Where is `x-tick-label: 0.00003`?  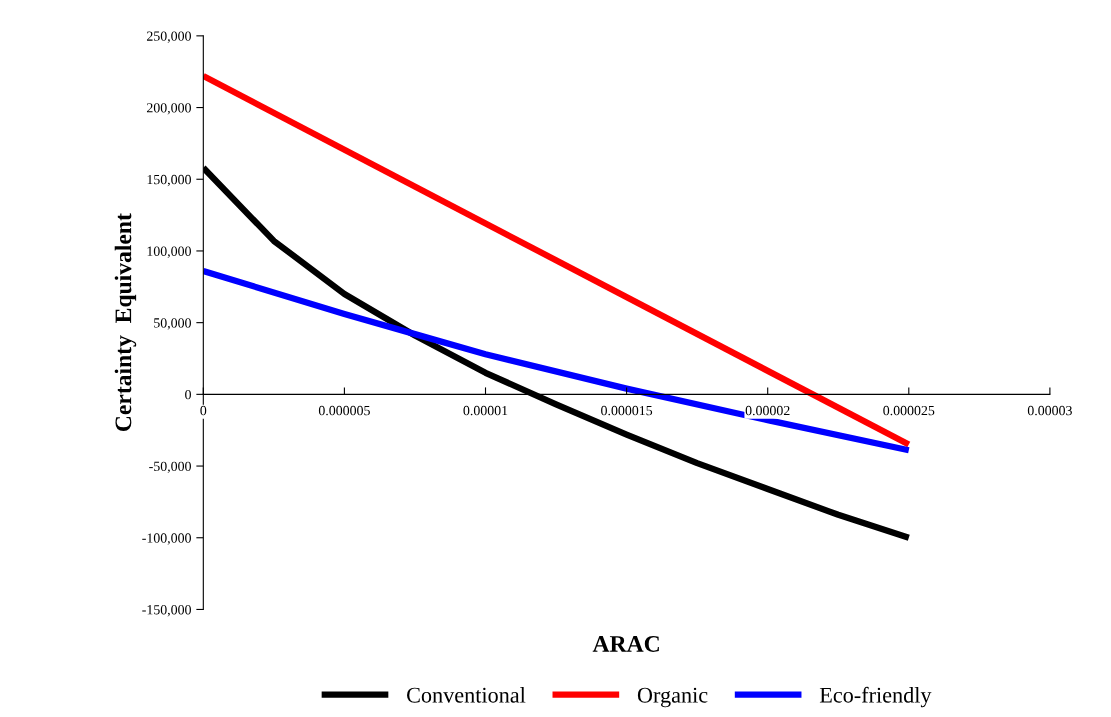 x-tick-label: 0.00003 is located at coordinates (1049, 410).